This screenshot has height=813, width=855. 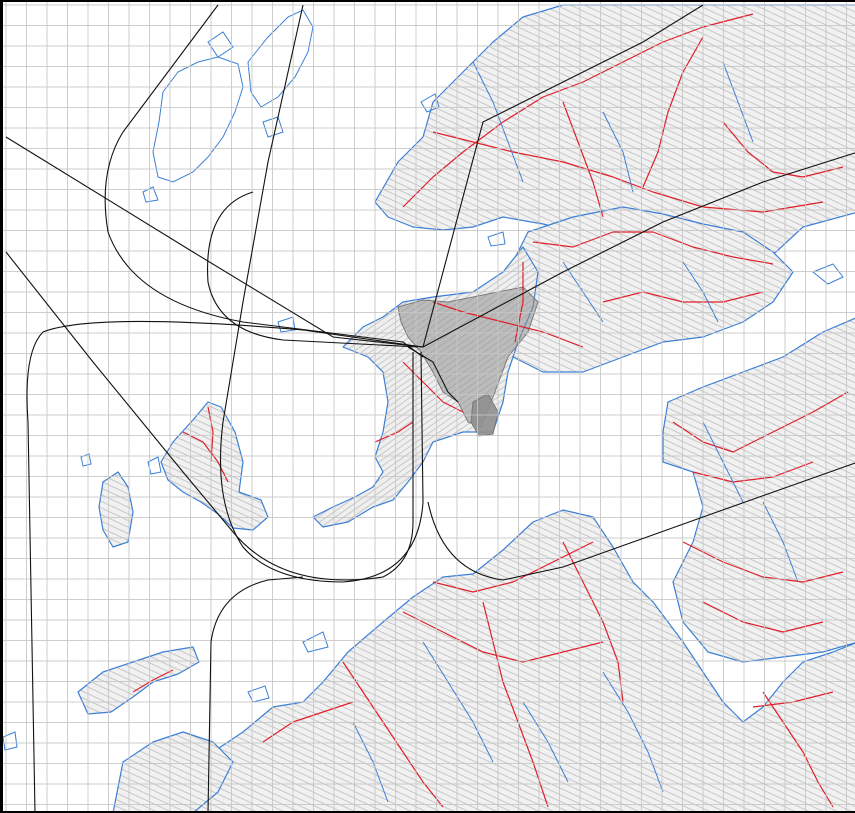 What do you see at coordinates (138, 680) in the screenshot?
I see `land-southwest-island` at bounding box center [138, 680].